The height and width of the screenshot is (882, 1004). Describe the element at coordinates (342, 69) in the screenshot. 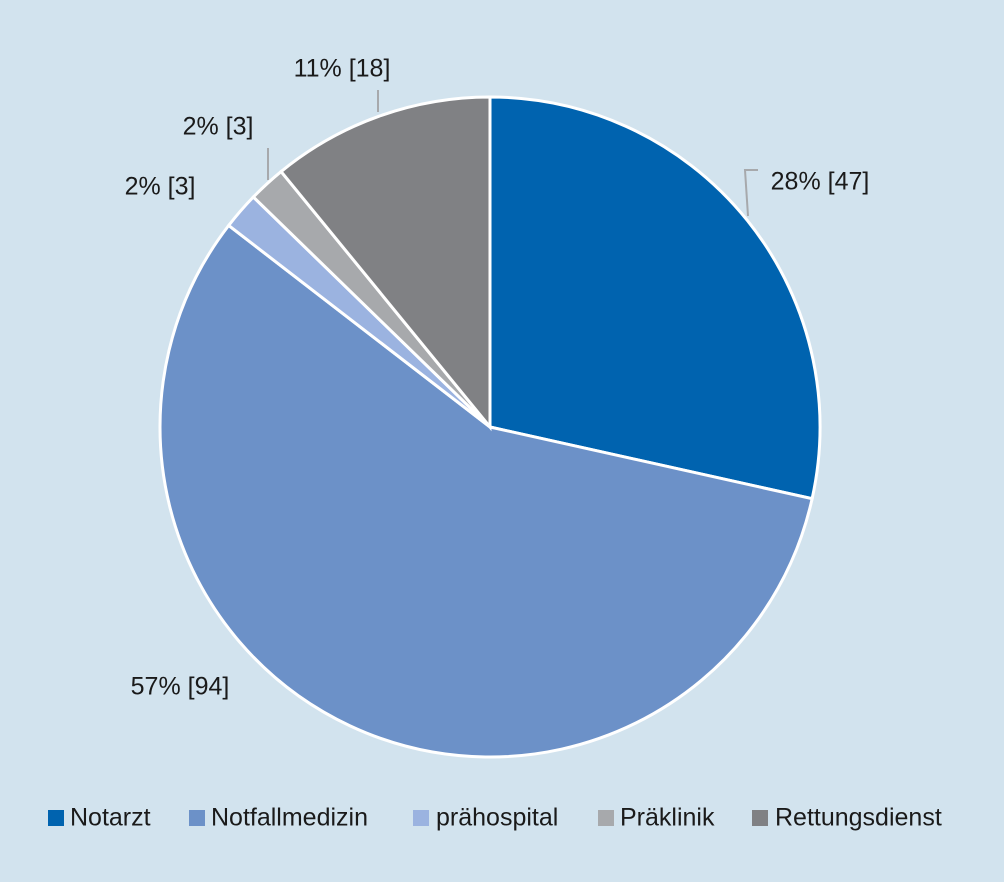

I see `data-label: 11% [18]` at that location.